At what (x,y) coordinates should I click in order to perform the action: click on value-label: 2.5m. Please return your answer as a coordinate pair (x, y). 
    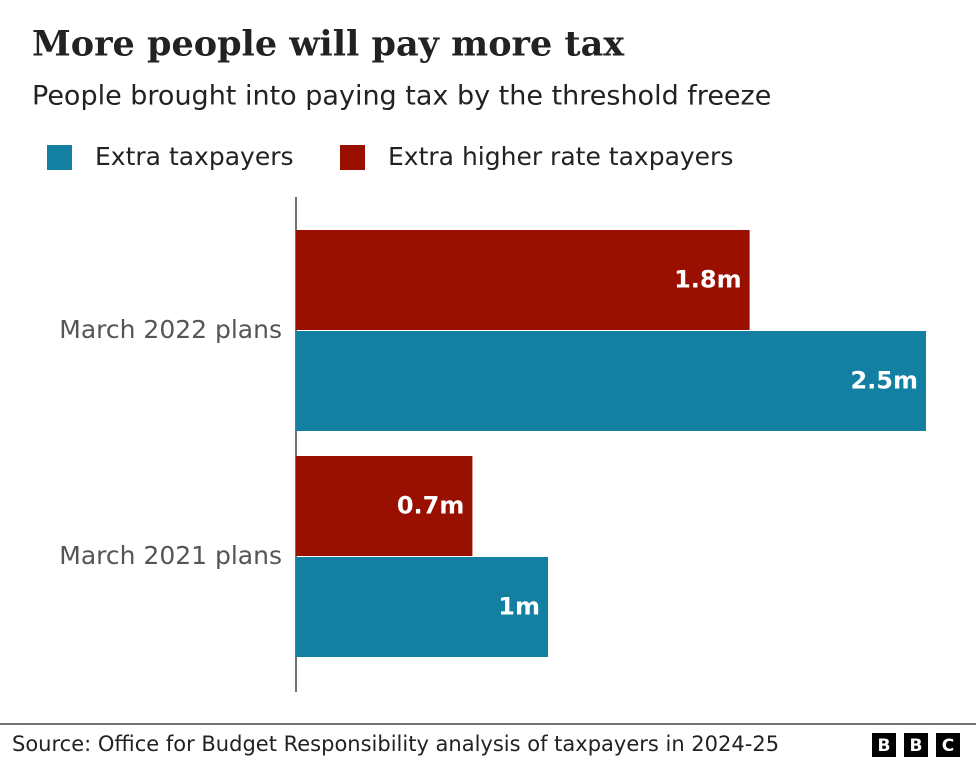
    Looking at the image, I should click on (884, 381).